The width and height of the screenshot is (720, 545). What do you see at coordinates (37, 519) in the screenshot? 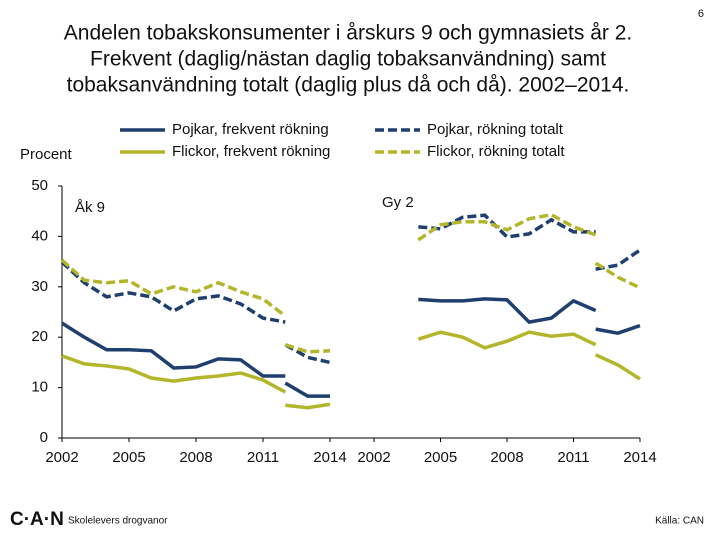
I see `logo: C·A·N` at bounding box center [37, 519].